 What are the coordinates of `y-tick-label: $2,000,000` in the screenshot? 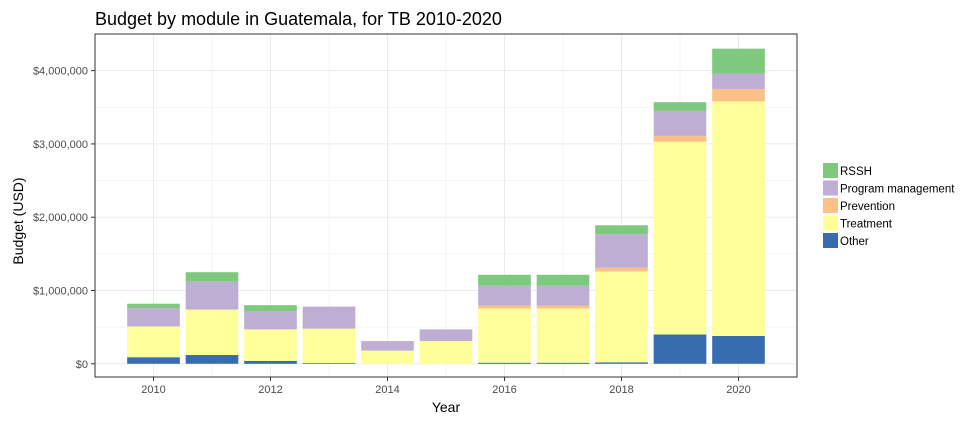 It's located at (60, 218).